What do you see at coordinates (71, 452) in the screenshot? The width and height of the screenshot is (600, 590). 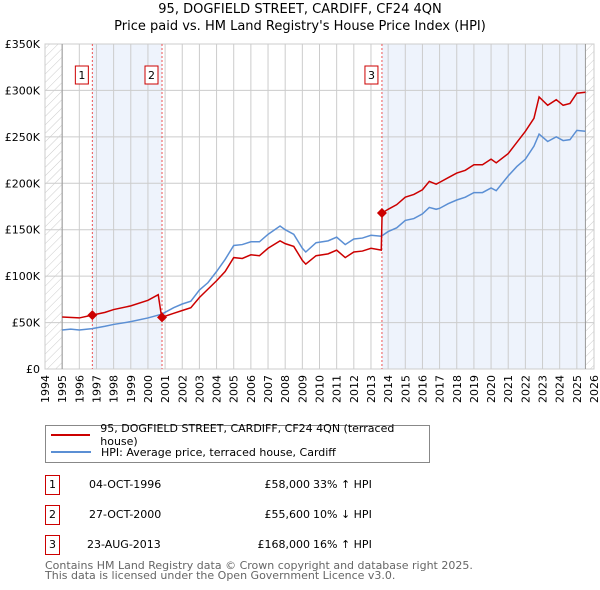 I see `legend-swatch-hpi` at bounding box center [71, 452].